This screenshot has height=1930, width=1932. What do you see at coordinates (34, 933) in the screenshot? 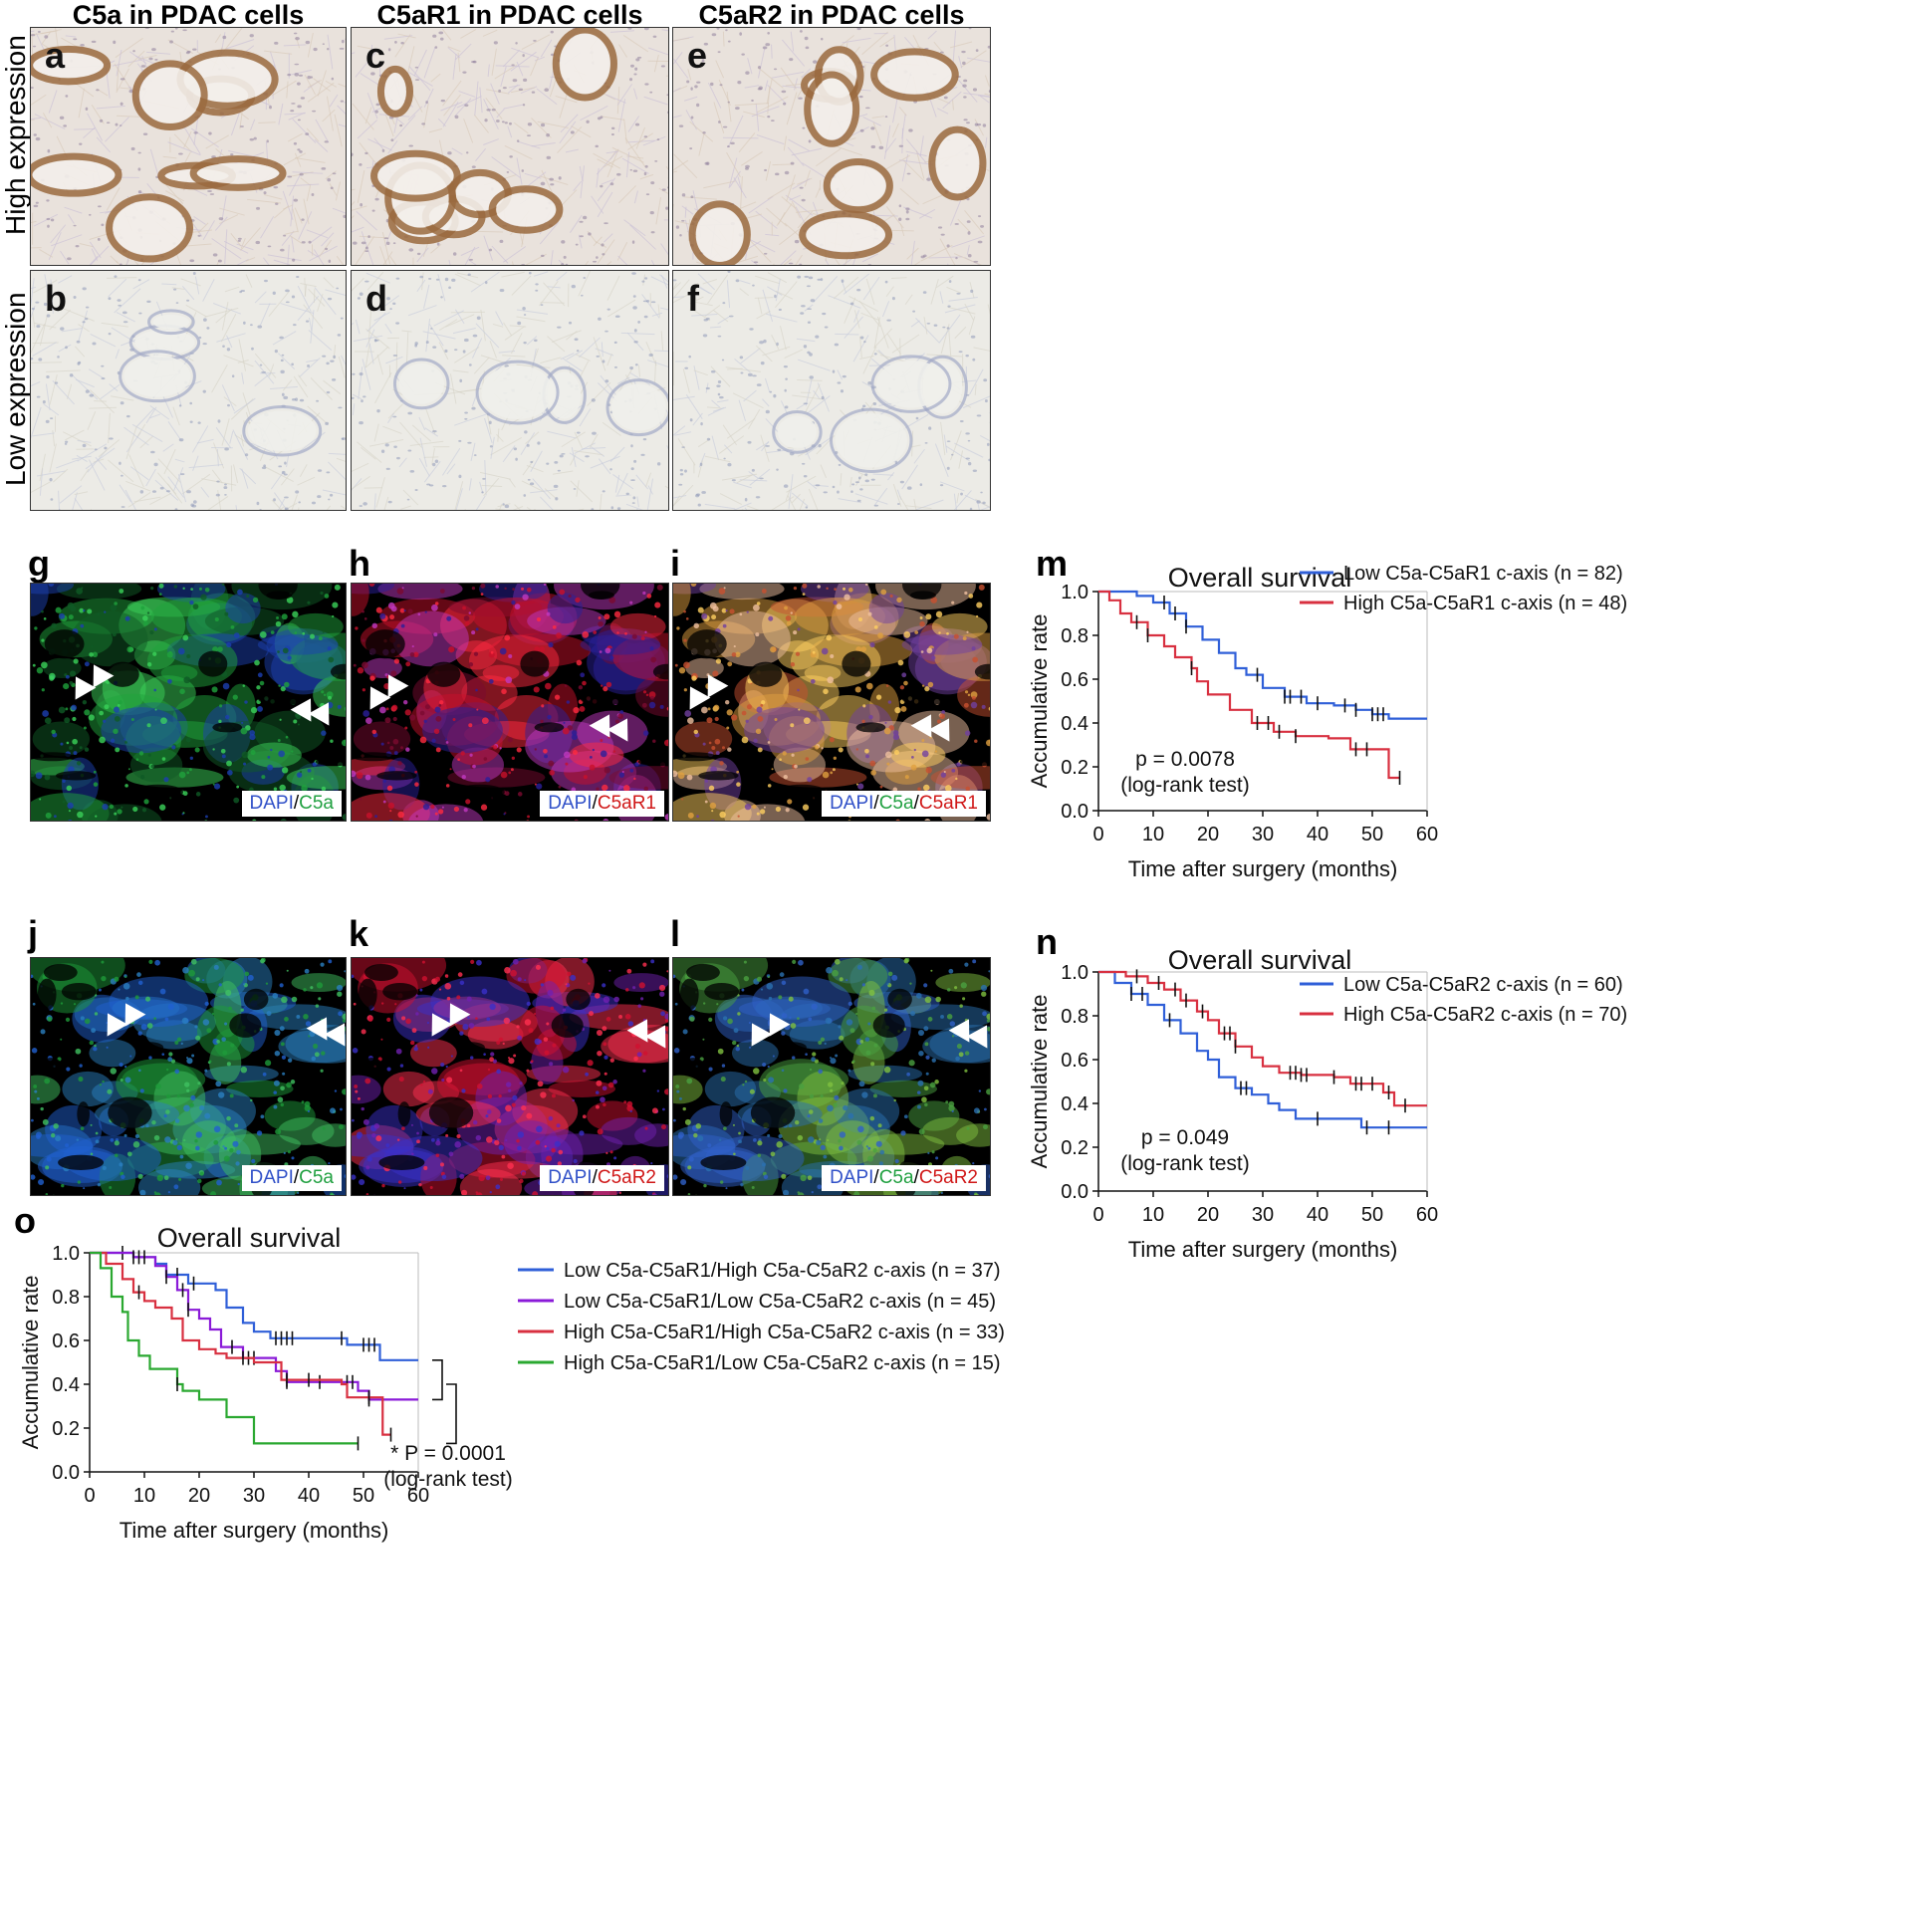
I see `panel-label-j: j` at bounding box center [34, 933].